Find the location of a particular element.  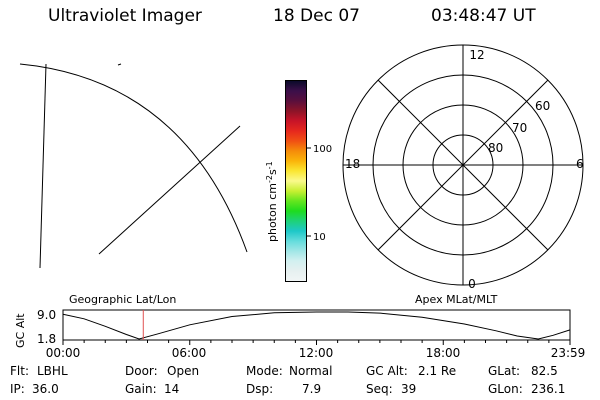

dsp-label: Dsp: is located at coordinates (260, 389).